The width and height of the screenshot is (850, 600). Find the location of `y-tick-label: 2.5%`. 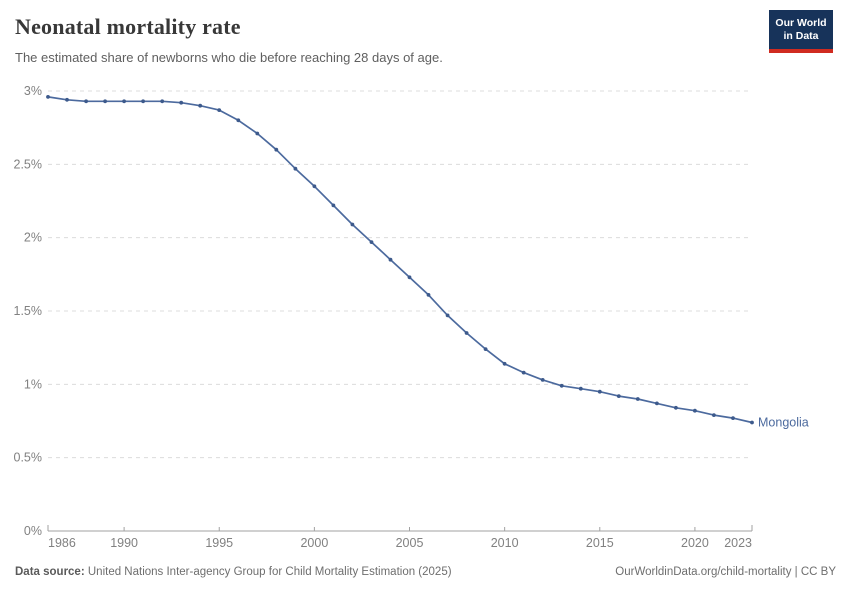

y-tick-label: 2.5% is located at coordinates (28, 164).